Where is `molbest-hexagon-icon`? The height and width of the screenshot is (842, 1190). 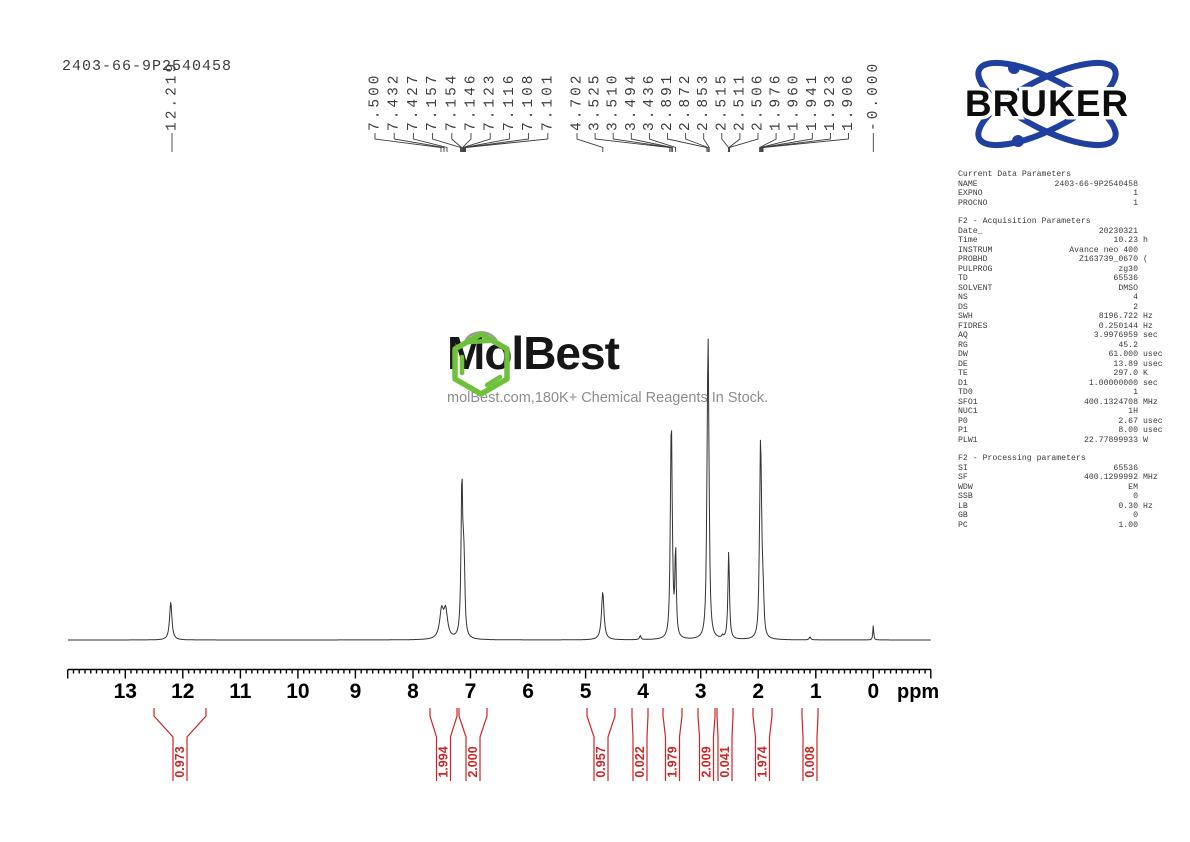
molbest-hexagon-icon is located at coordinates (481, 364).